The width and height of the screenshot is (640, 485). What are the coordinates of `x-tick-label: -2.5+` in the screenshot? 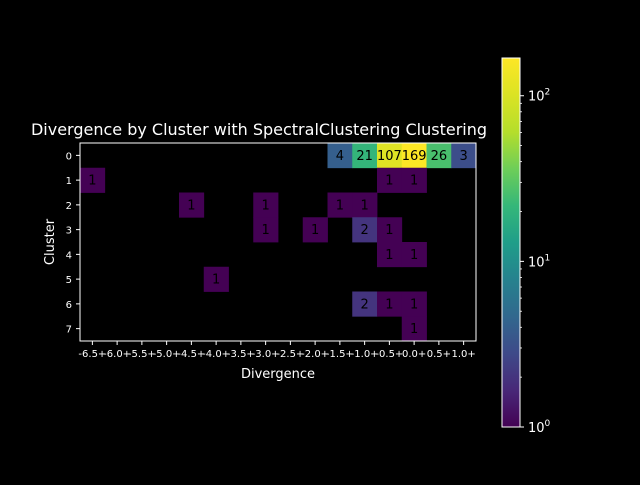 It's located at (290, 354).